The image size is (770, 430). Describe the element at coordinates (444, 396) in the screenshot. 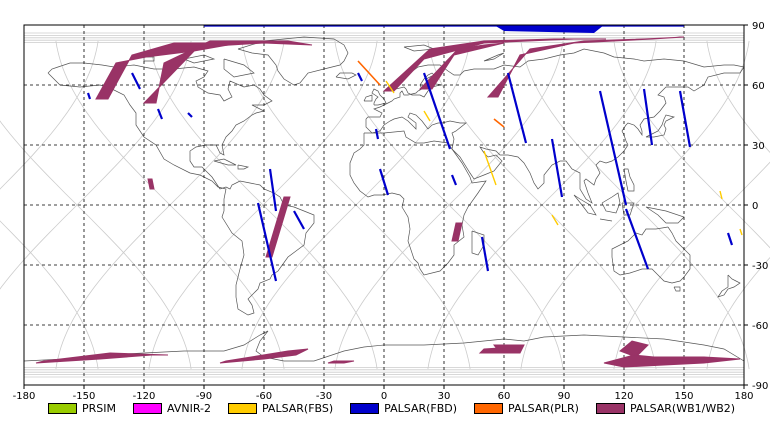

I see `x-tick-label: 30` at that location.